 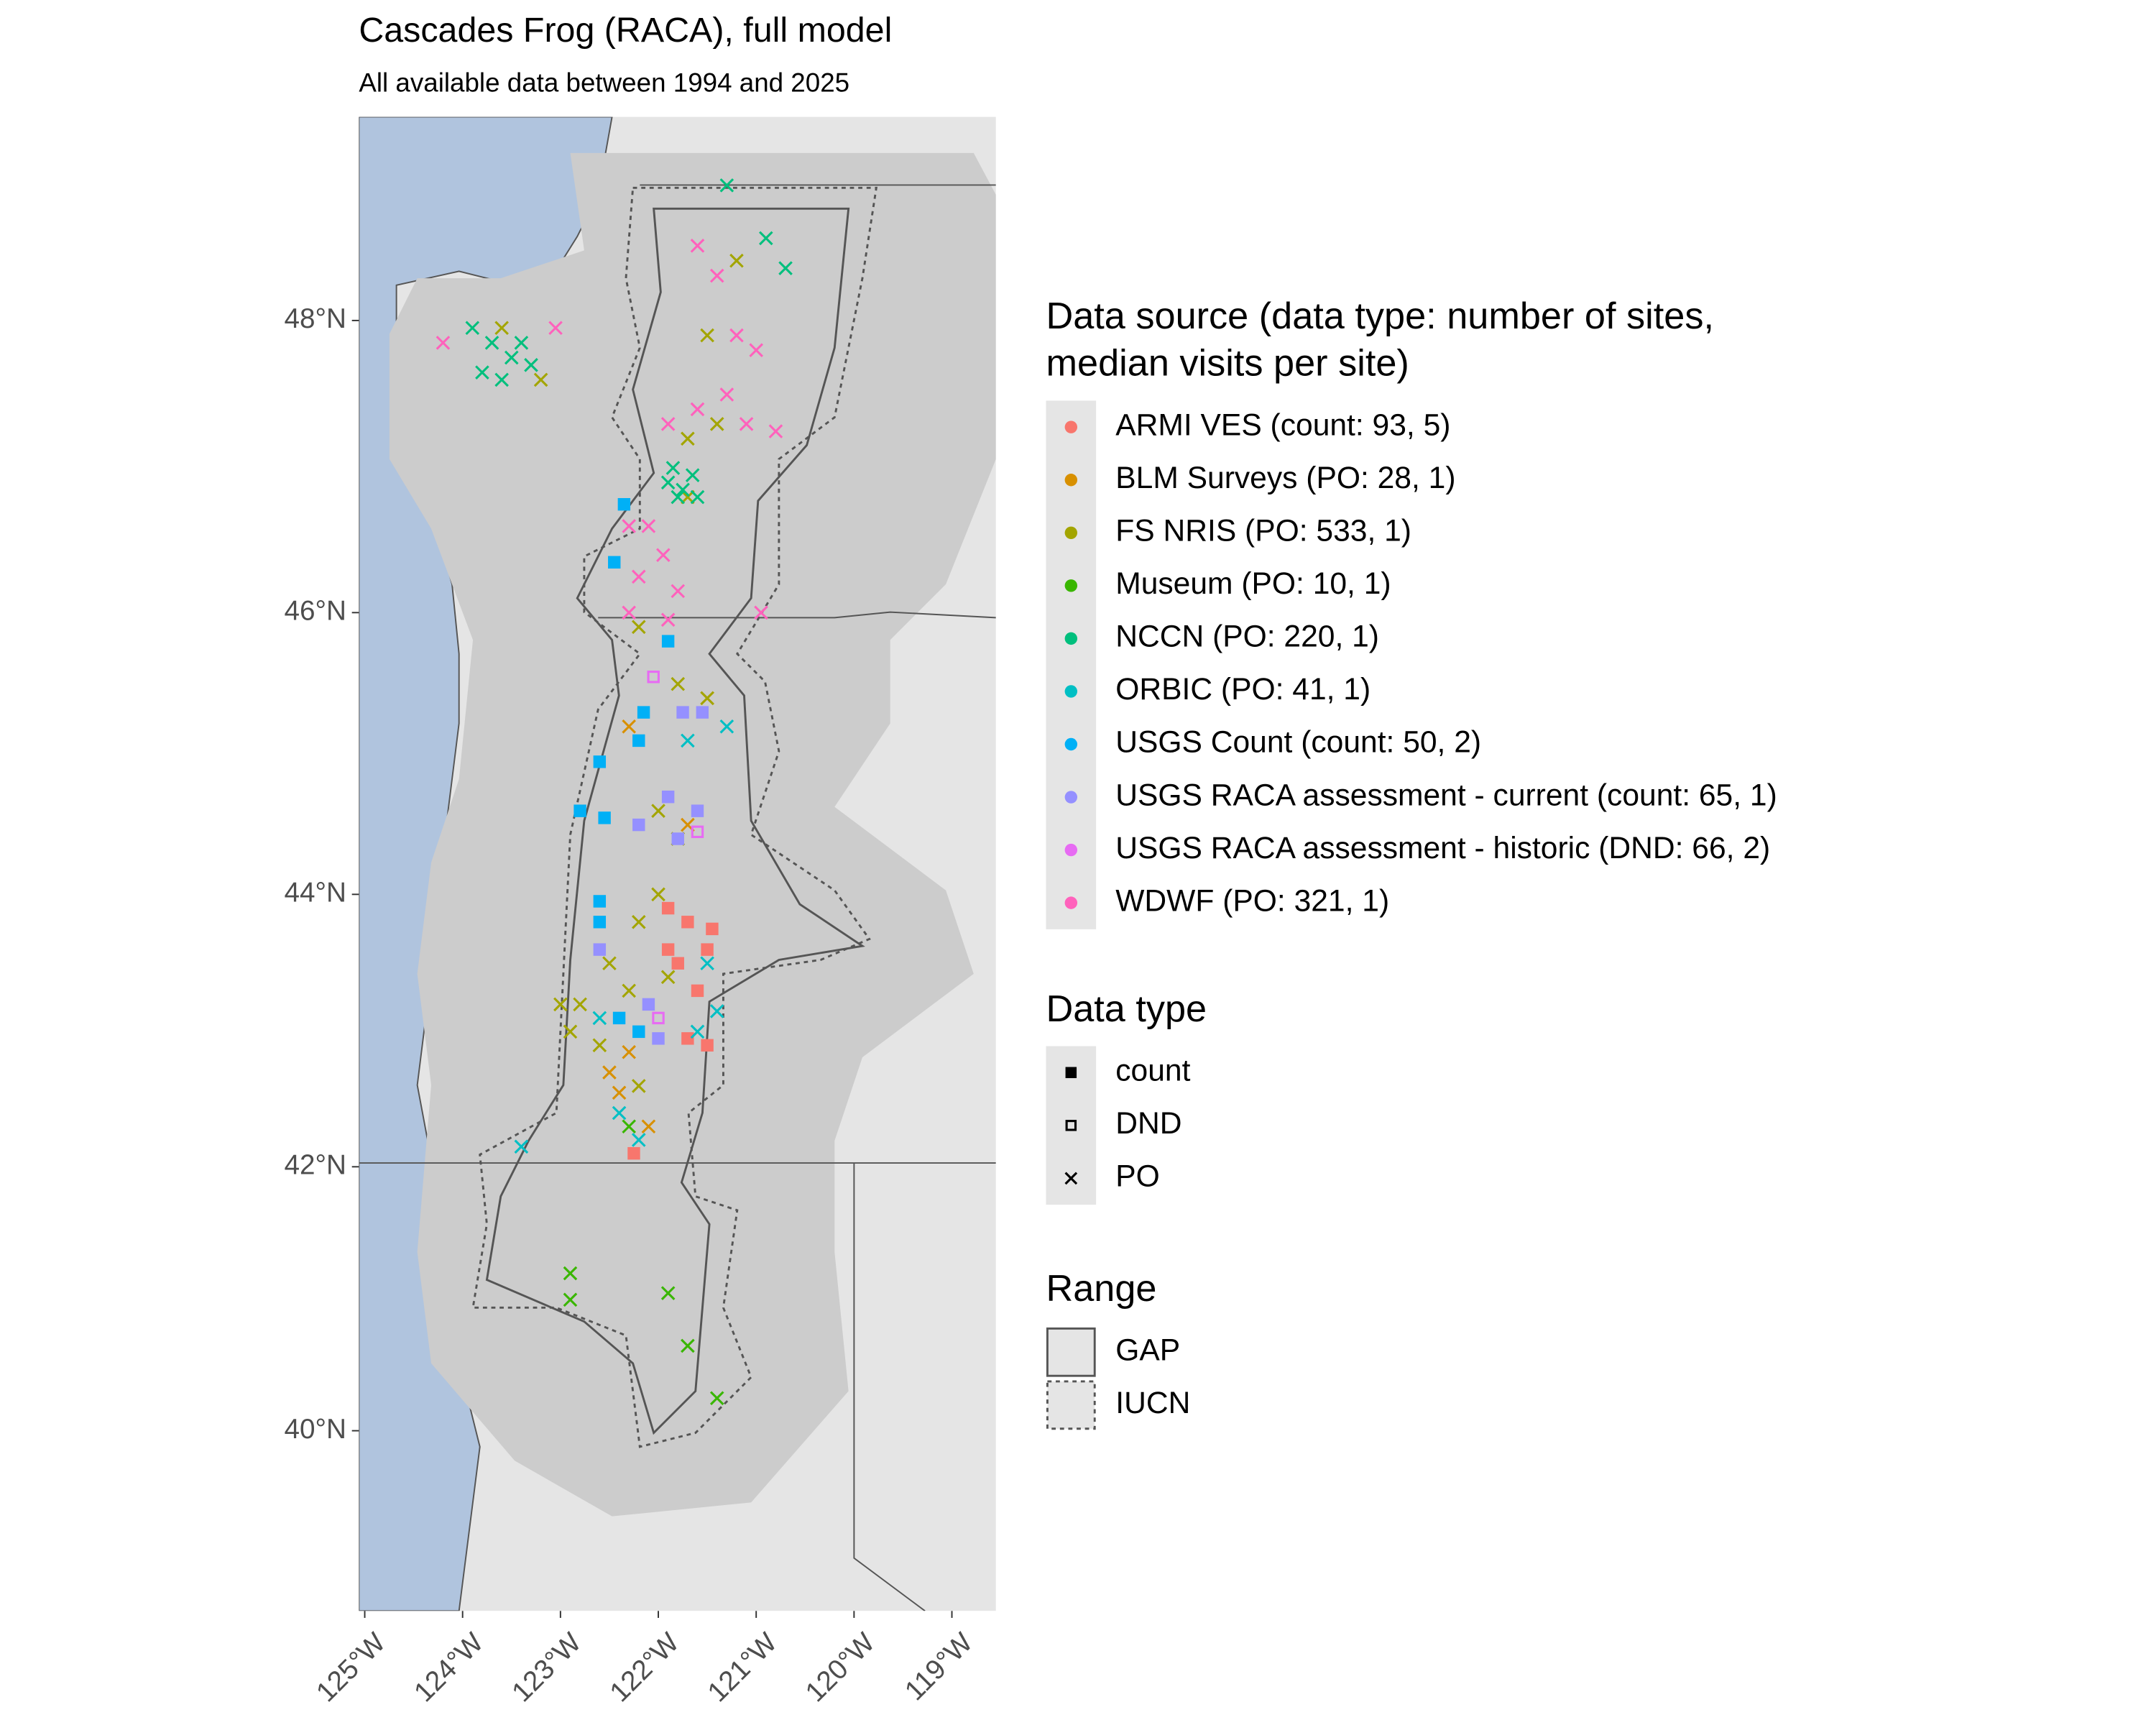 What do you see at coordinates (1148, 1123) in the screenshot?
I see `legend-label: DND` at bounding box center [1148, 1123].